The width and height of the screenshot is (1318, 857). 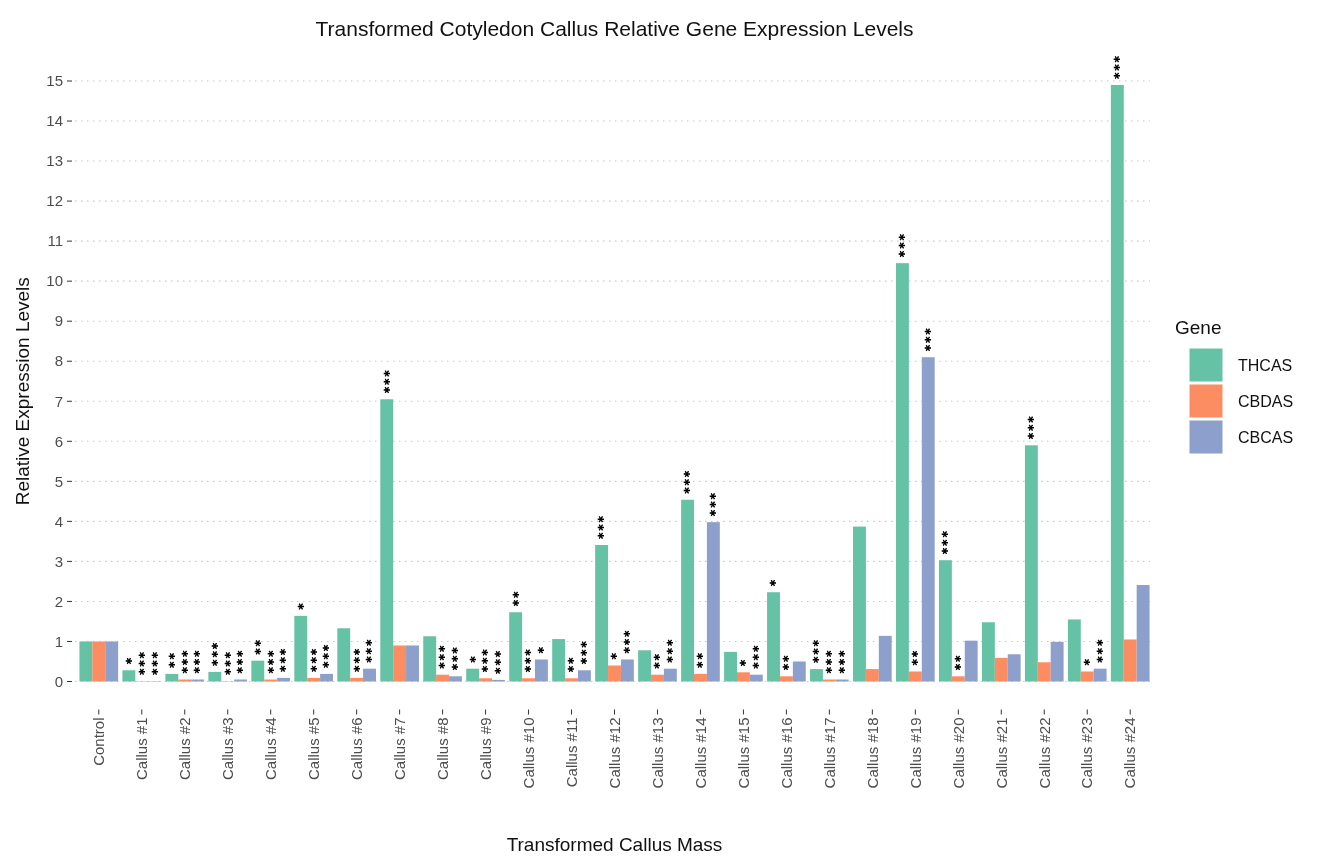 What do you see at coordinates (829, 753) in the screenshot?
I see `x-tick-label: Callus #17` at bounding box center [829, 753].